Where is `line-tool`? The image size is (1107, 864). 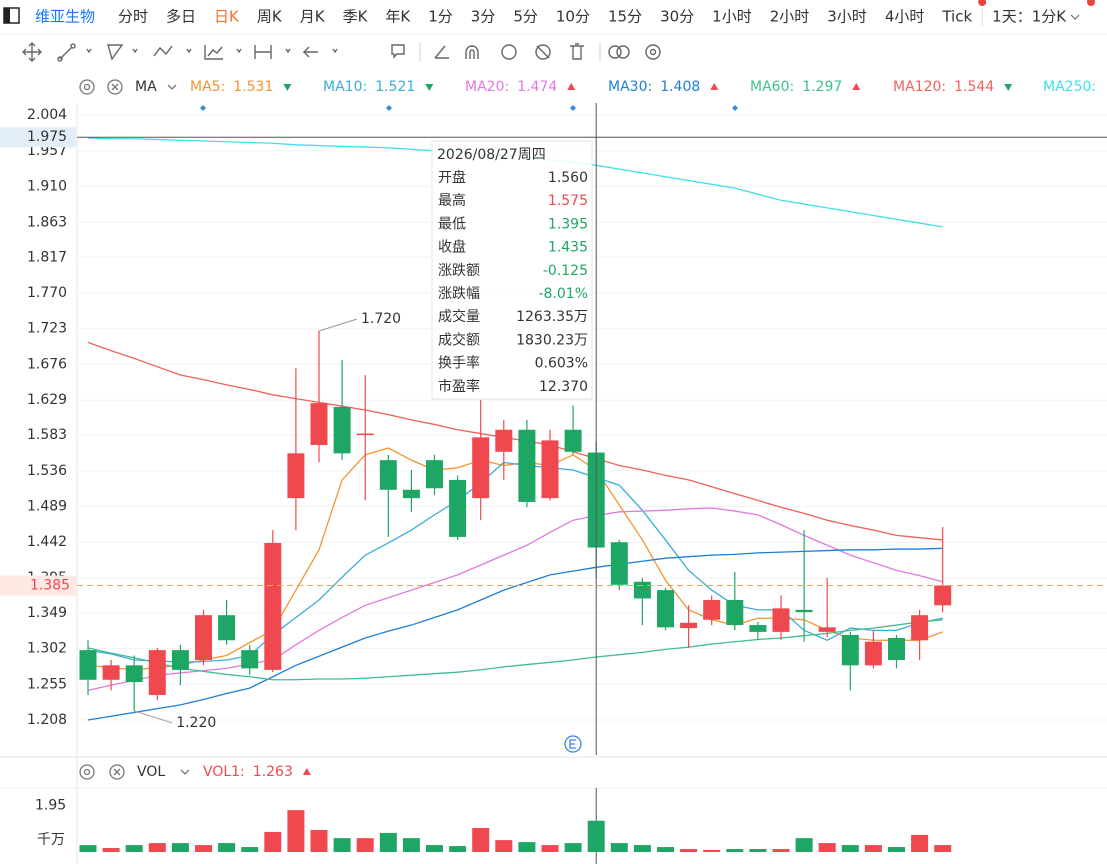 line-tool is located at coordinates (66, 53).